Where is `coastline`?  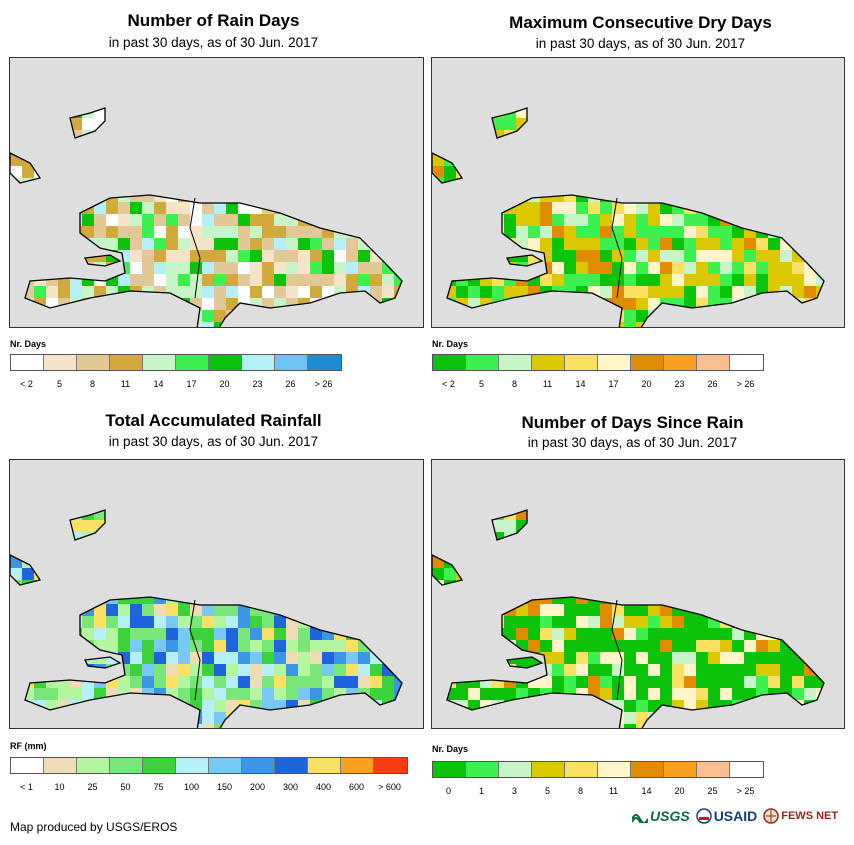 coastline is located at coordinates (213, 260).